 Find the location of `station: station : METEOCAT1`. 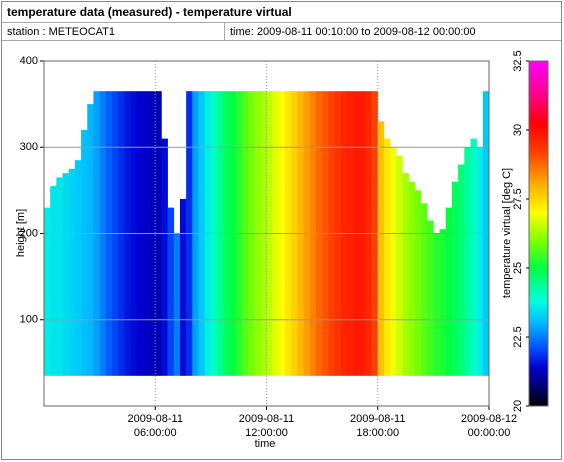

station: station : METEOCAT1 is located at coordinates (61, 32).